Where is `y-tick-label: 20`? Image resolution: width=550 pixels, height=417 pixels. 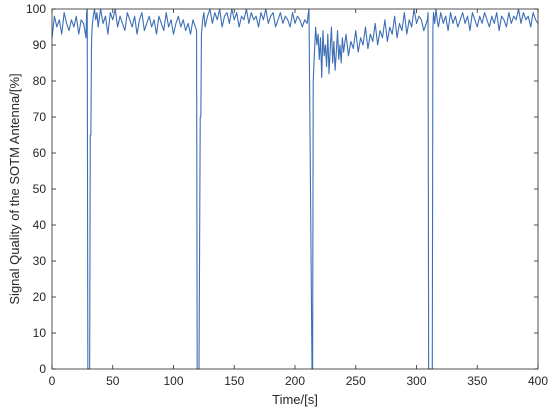
y-tick-label: 20 is located at coordinates (40, 297).